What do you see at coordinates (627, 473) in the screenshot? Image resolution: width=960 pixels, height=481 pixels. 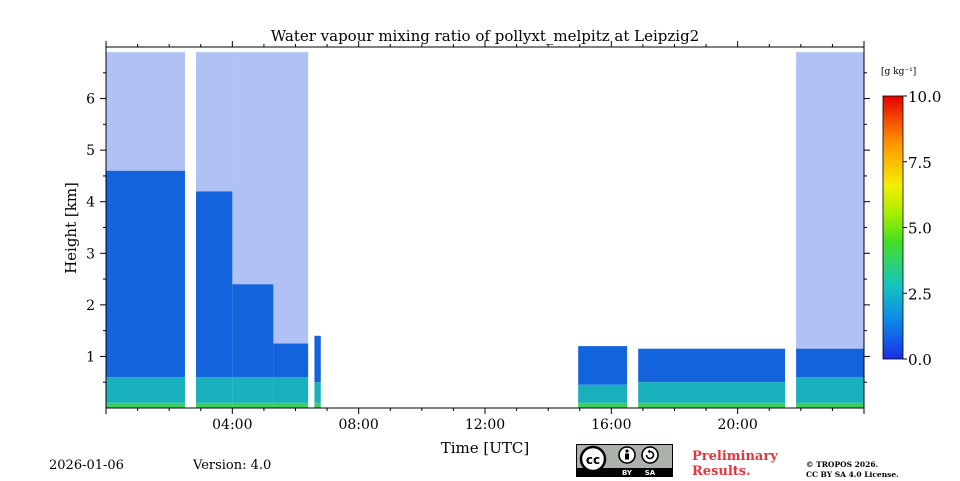 I see `by-label: BY` at bounding box center [627, 473].